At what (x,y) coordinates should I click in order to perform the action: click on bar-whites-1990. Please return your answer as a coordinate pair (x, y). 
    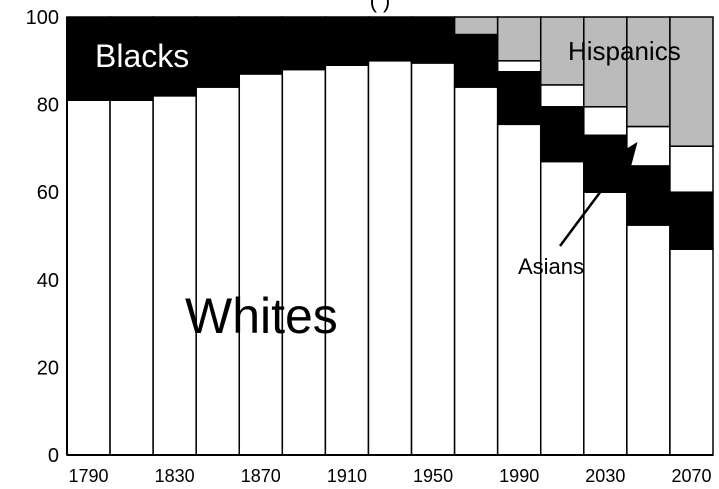
    Looking at the image, I should click on (519, 289).